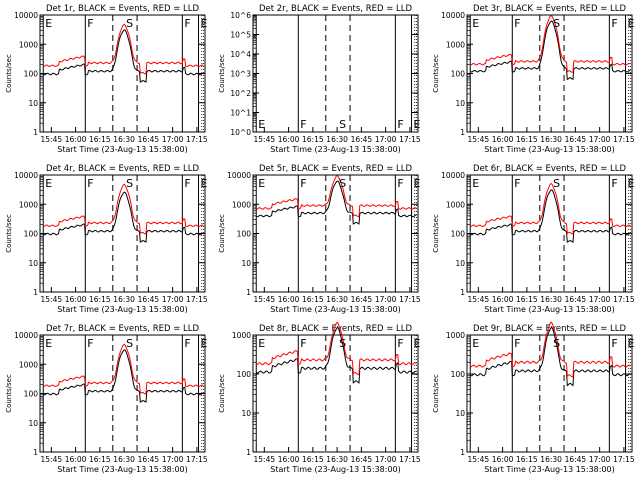 The image size is (640, 480). What do you see at coordinates (240, 54) in the screenshot?
I see `y-tick-label: 10^4` at bounding box center [240, 54].